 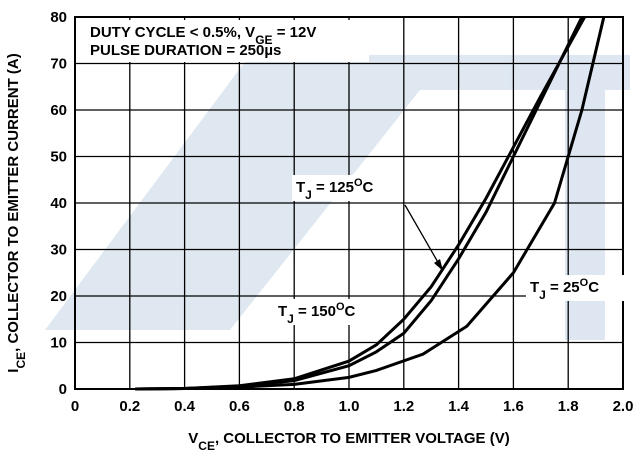 I want to click on text-part: = 125, so click(x=333, y=187).